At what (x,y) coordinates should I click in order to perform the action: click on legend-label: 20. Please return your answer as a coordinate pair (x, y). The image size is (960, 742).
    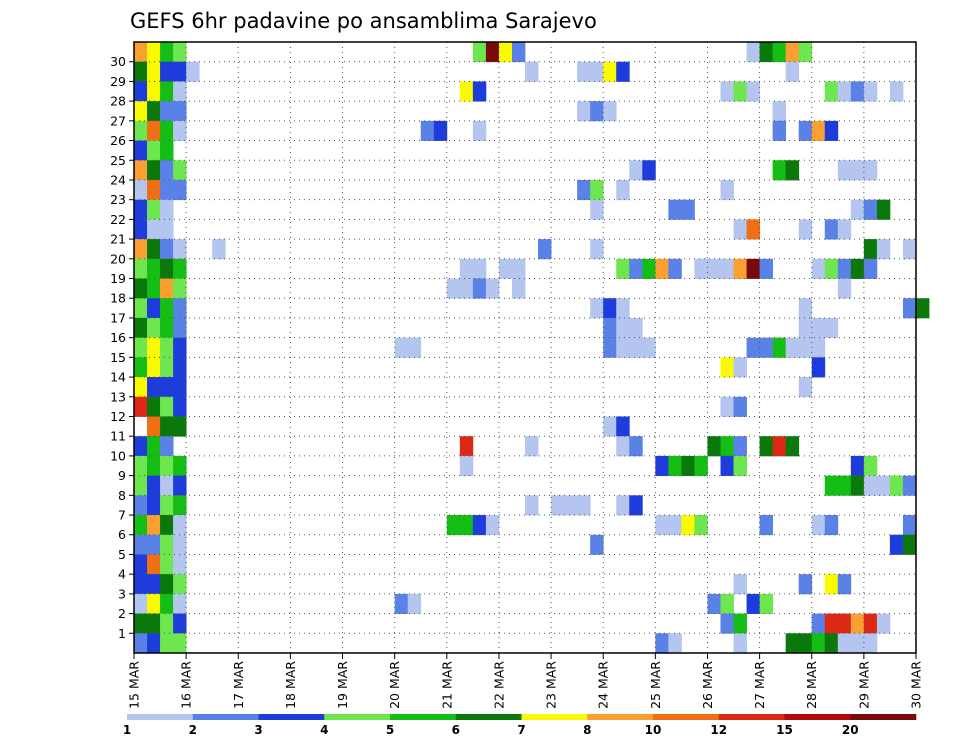
    Looking at the image, I should click on (850, 730).